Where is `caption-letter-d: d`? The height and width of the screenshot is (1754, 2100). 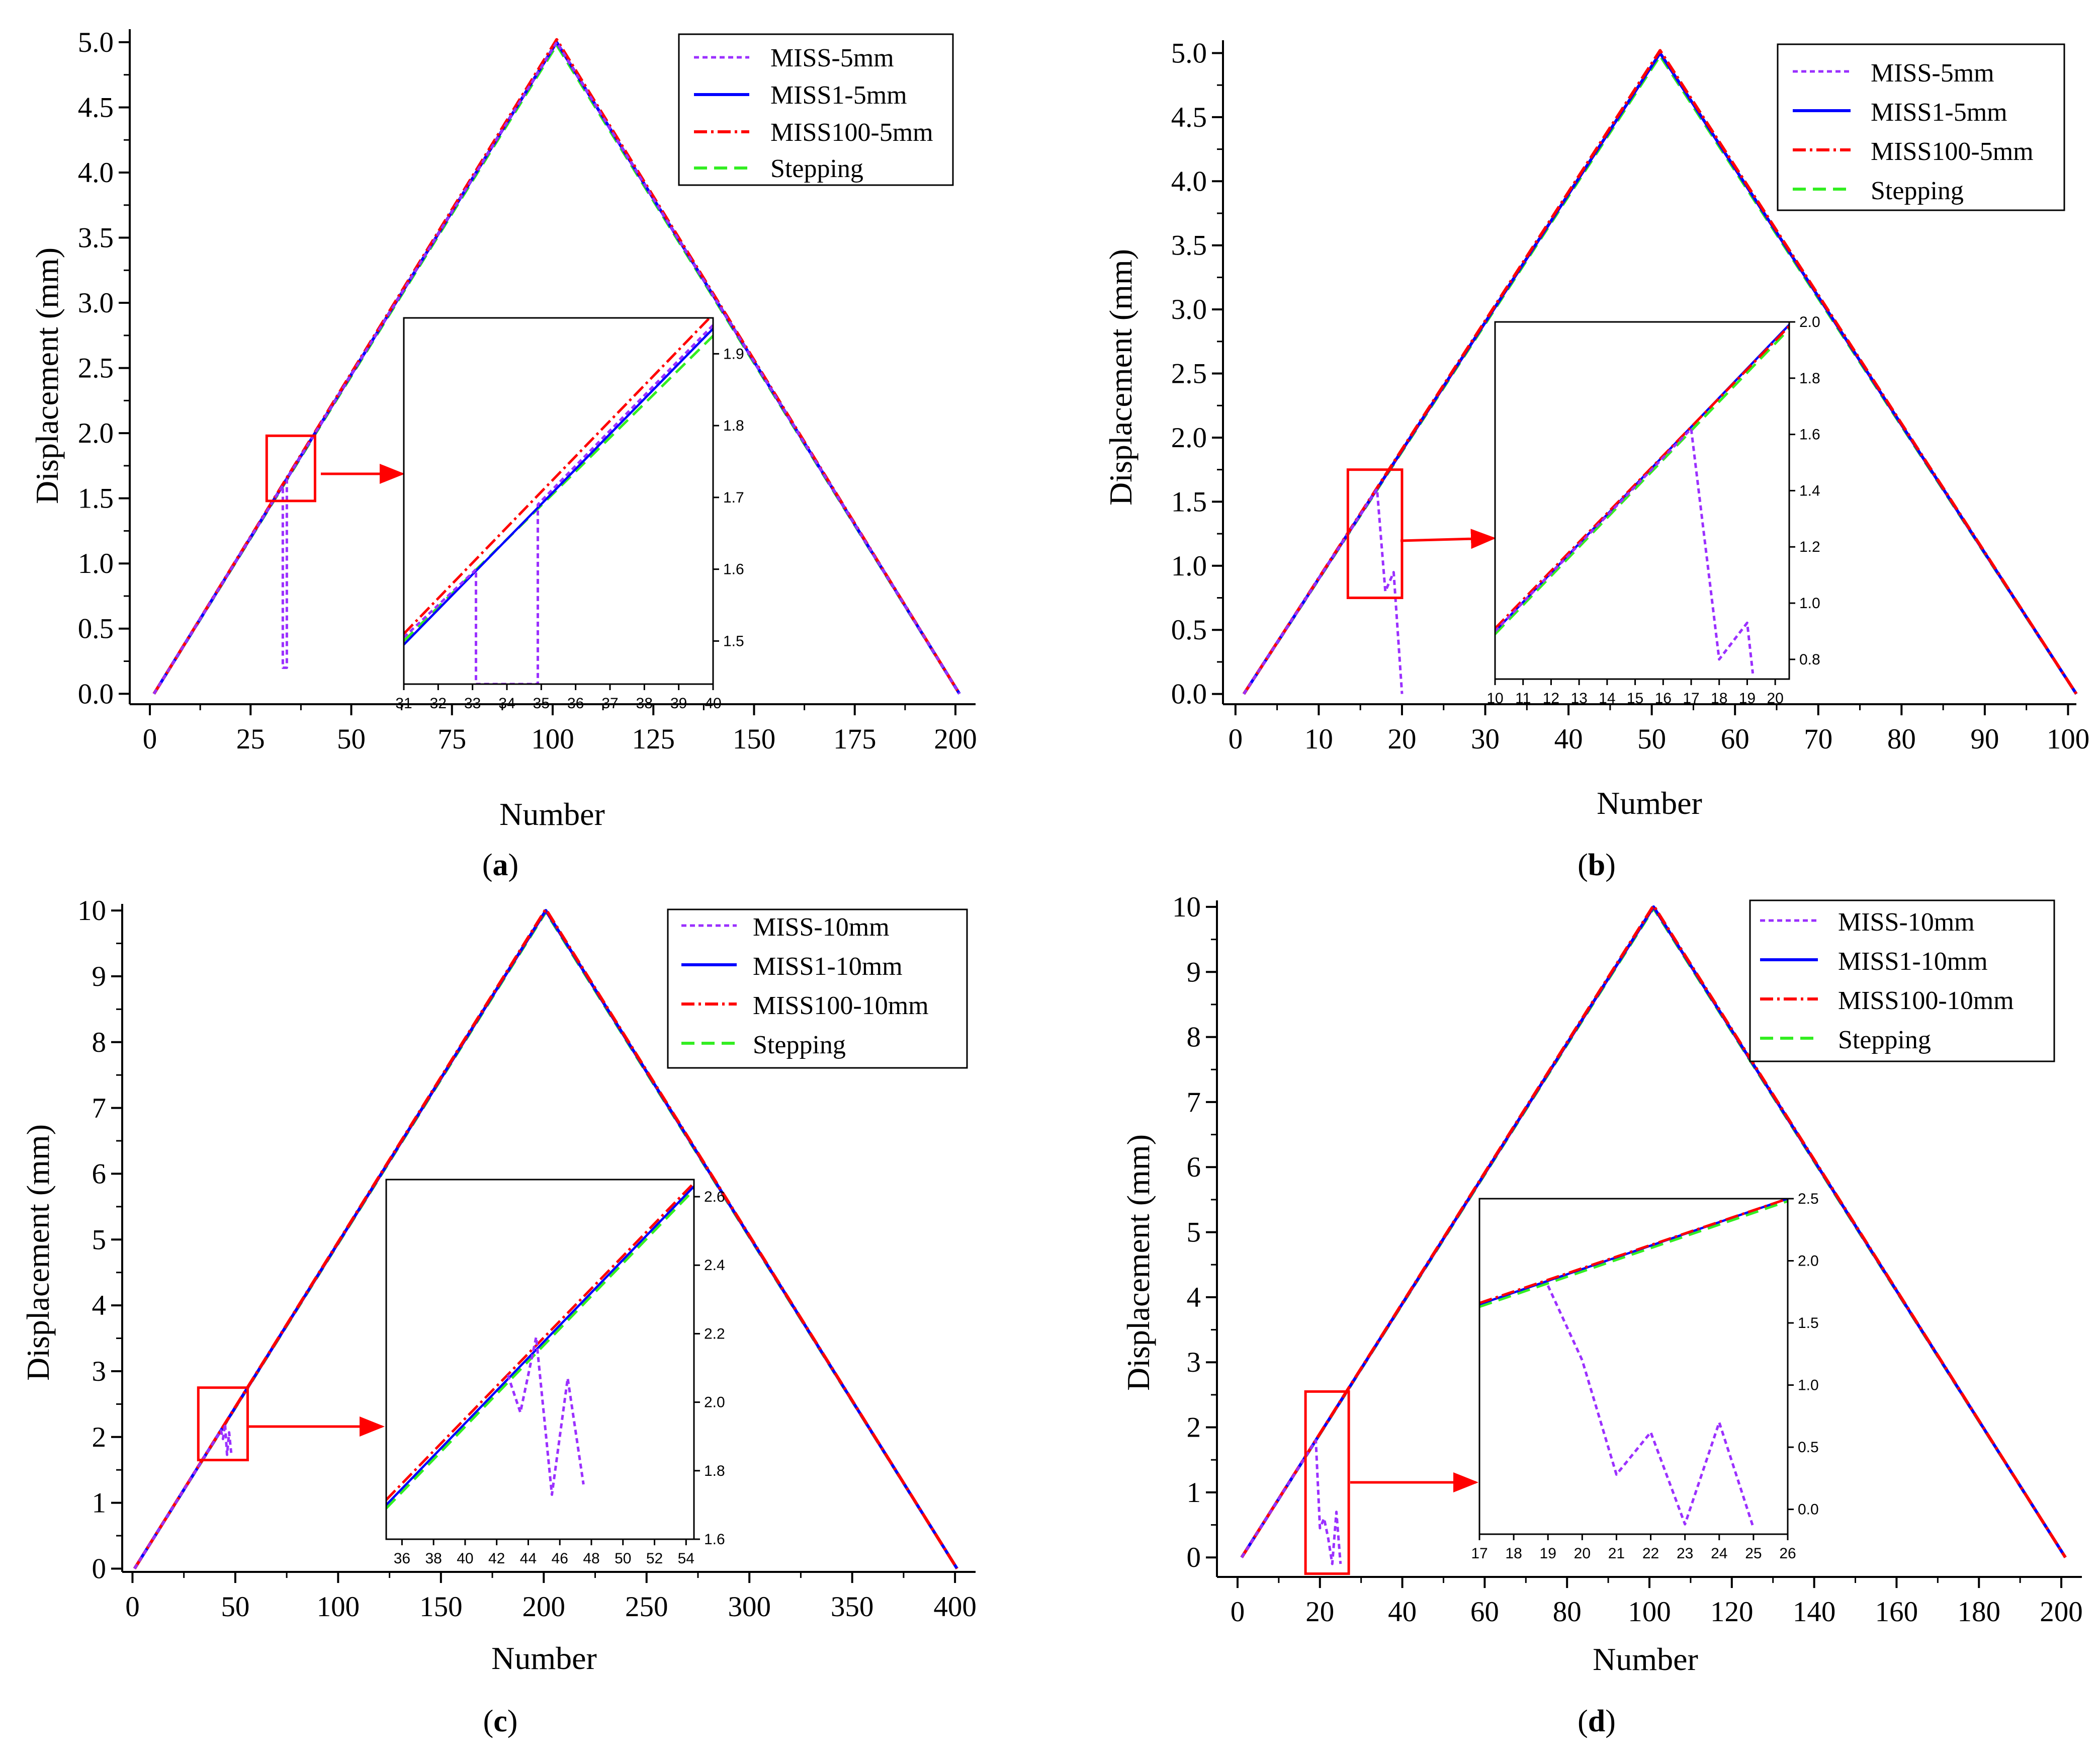 caption-letter-d: d is located at coordinates (1596, 1721).